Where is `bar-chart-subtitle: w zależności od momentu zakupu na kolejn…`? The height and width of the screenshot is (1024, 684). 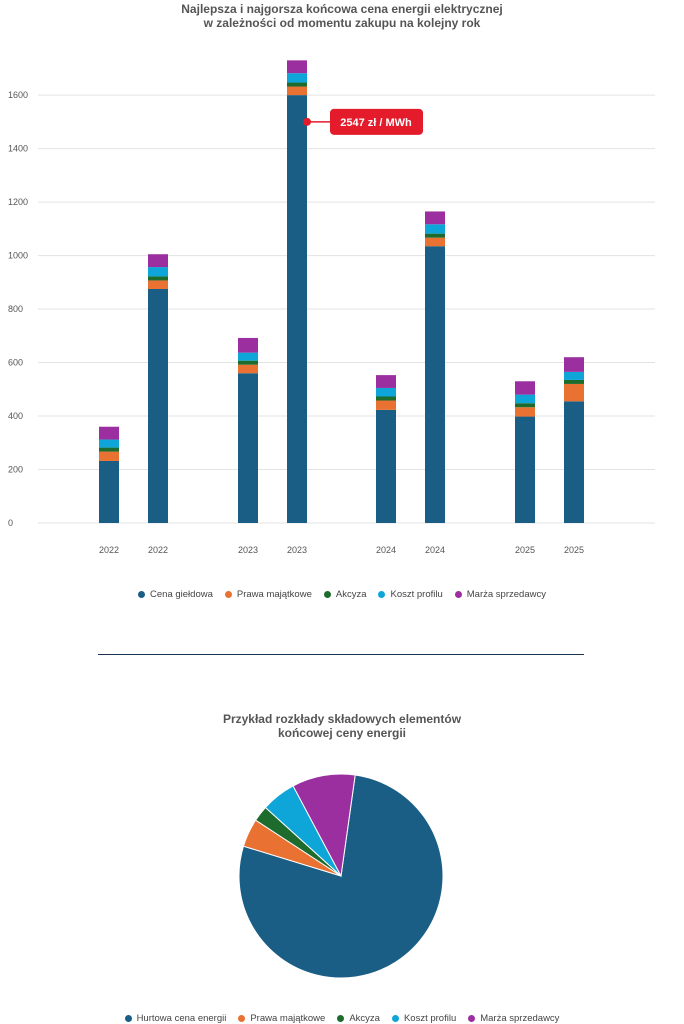 bar-chart-subtitle: w zależności od momentu zakupu na kolejn… is located at coordinates (342, 23).